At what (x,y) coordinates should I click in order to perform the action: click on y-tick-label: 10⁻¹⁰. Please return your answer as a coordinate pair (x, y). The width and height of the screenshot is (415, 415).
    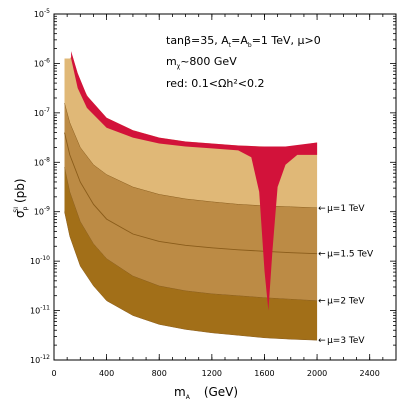
    Looking at the image, I should click on (40, 260).